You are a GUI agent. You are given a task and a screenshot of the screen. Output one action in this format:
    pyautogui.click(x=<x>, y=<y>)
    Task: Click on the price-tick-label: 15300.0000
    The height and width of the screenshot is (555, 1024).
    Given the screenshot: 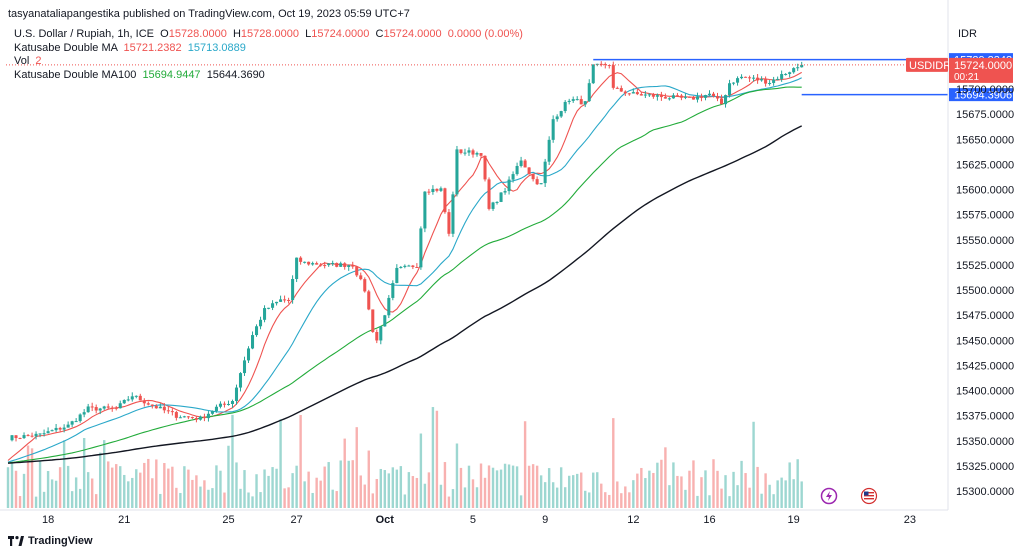 What is the action you would take?
    pyautogui.click(x=985, y=492)
    